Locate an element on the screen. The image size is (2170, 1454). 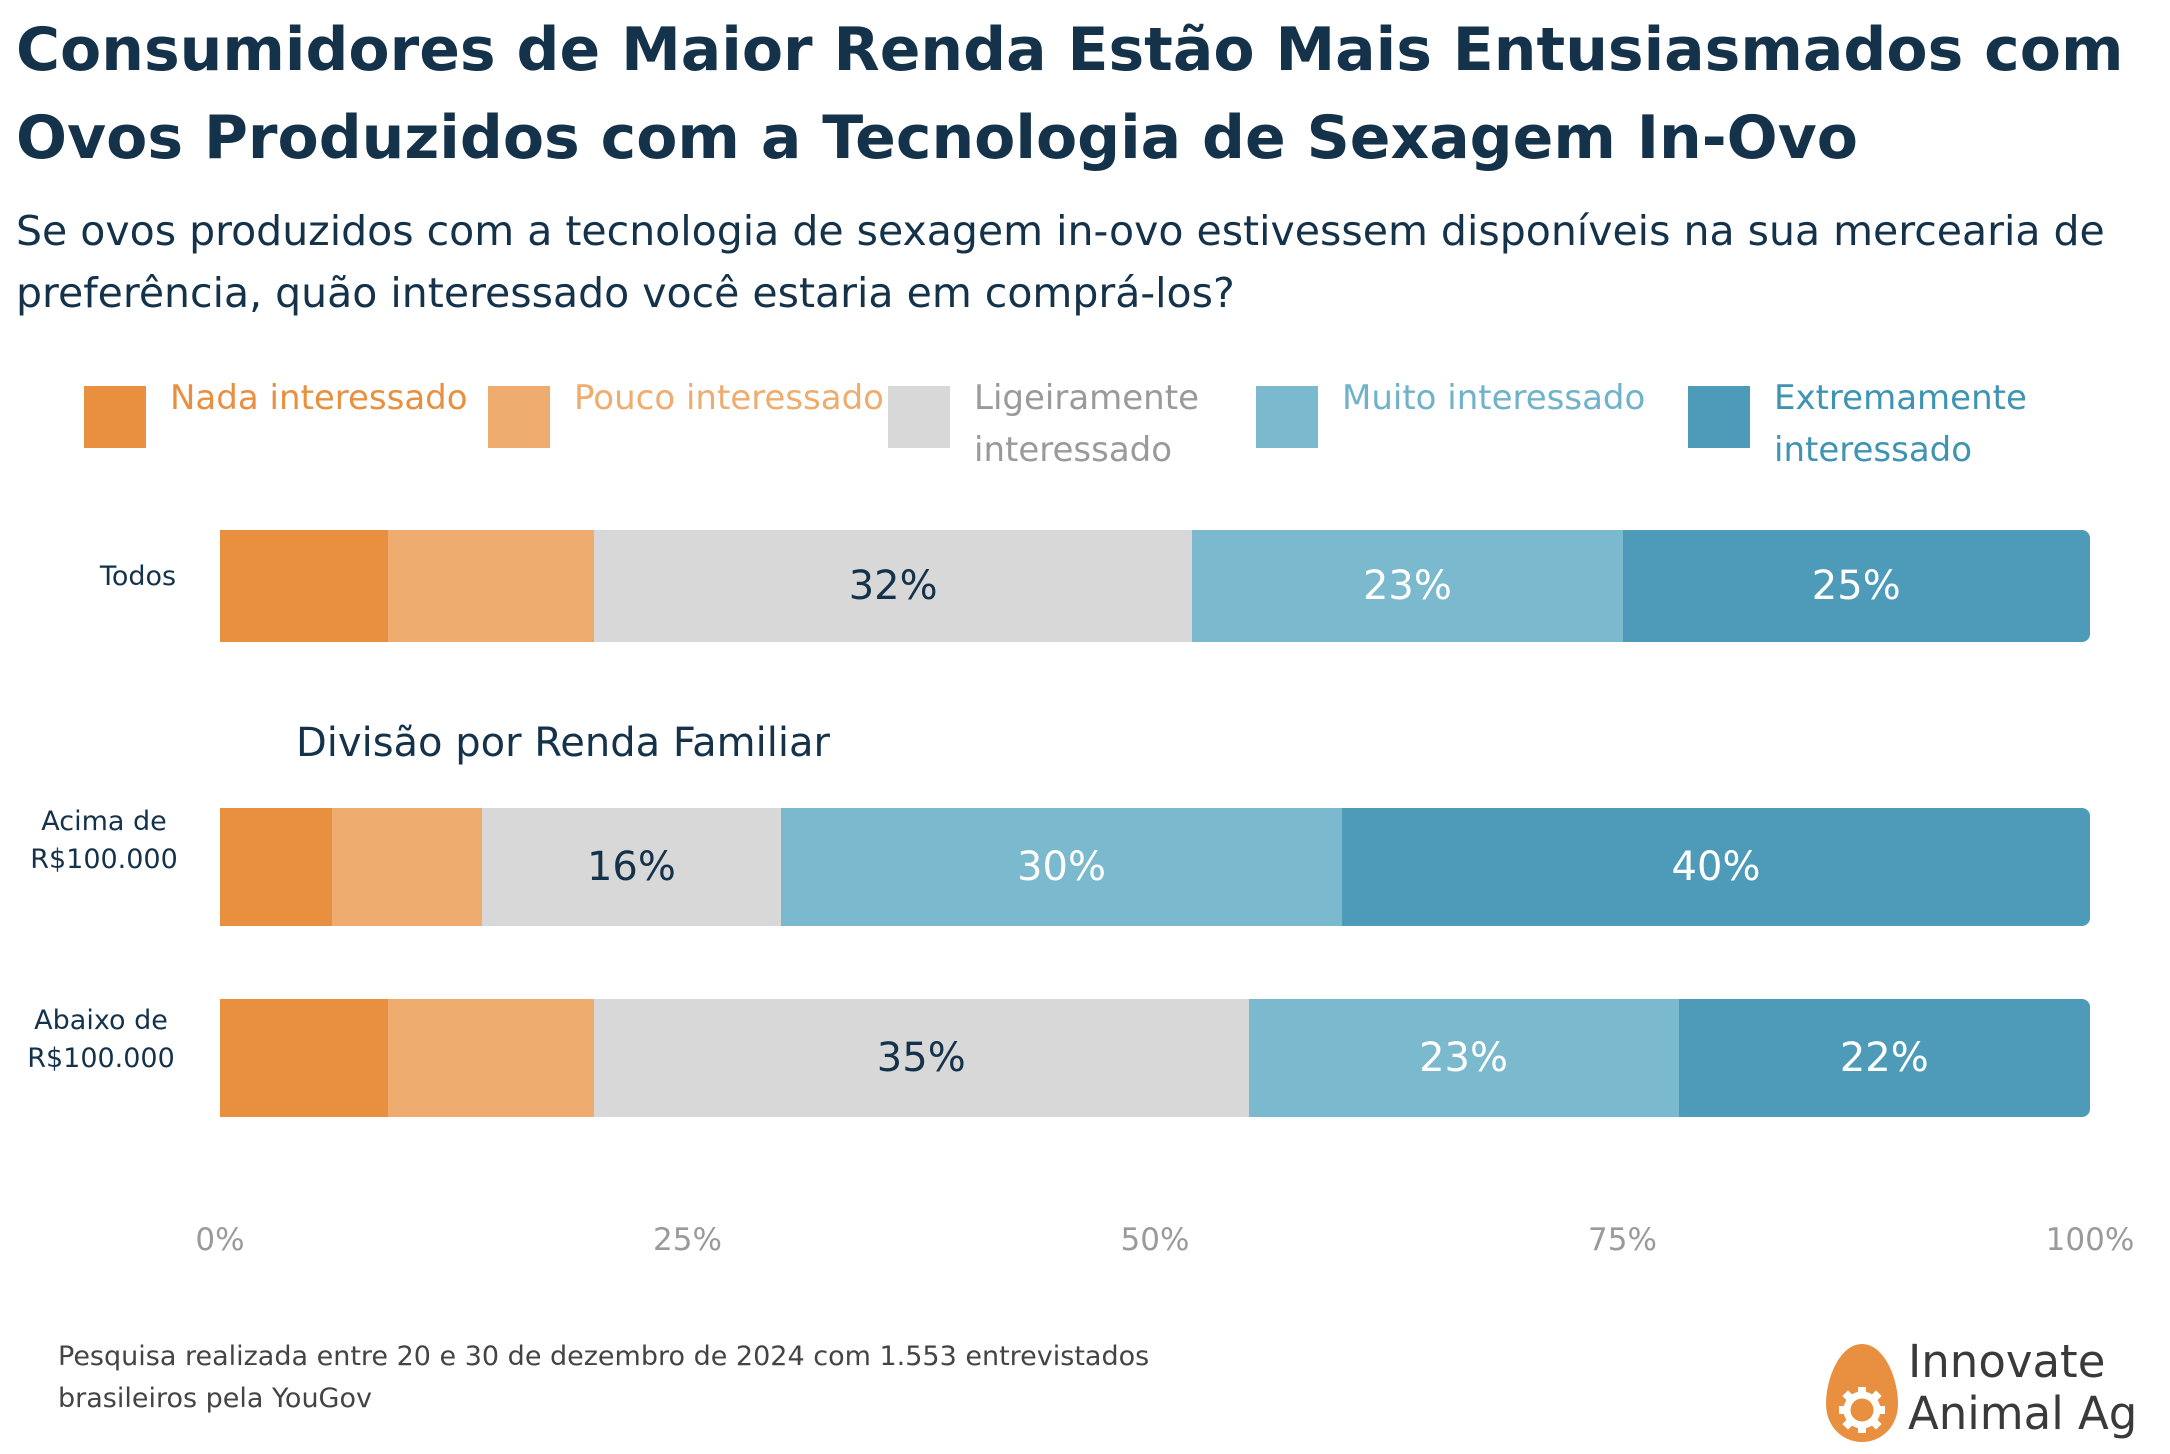
x-tick-label: 100% is located at coordinates (2090, 1240).